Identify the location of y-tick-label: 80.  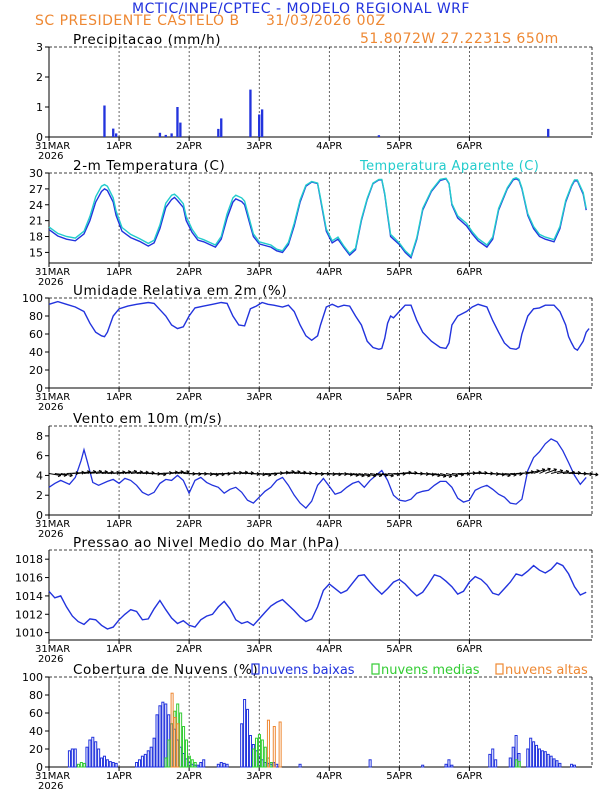
(36, 695).